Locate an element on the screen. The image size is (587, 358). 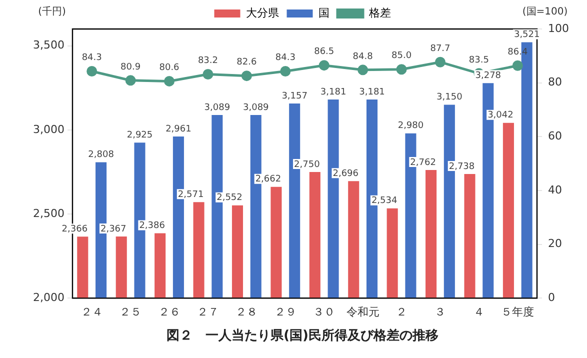
x-tick-label: ２４ is located at coordinates (91, 312).